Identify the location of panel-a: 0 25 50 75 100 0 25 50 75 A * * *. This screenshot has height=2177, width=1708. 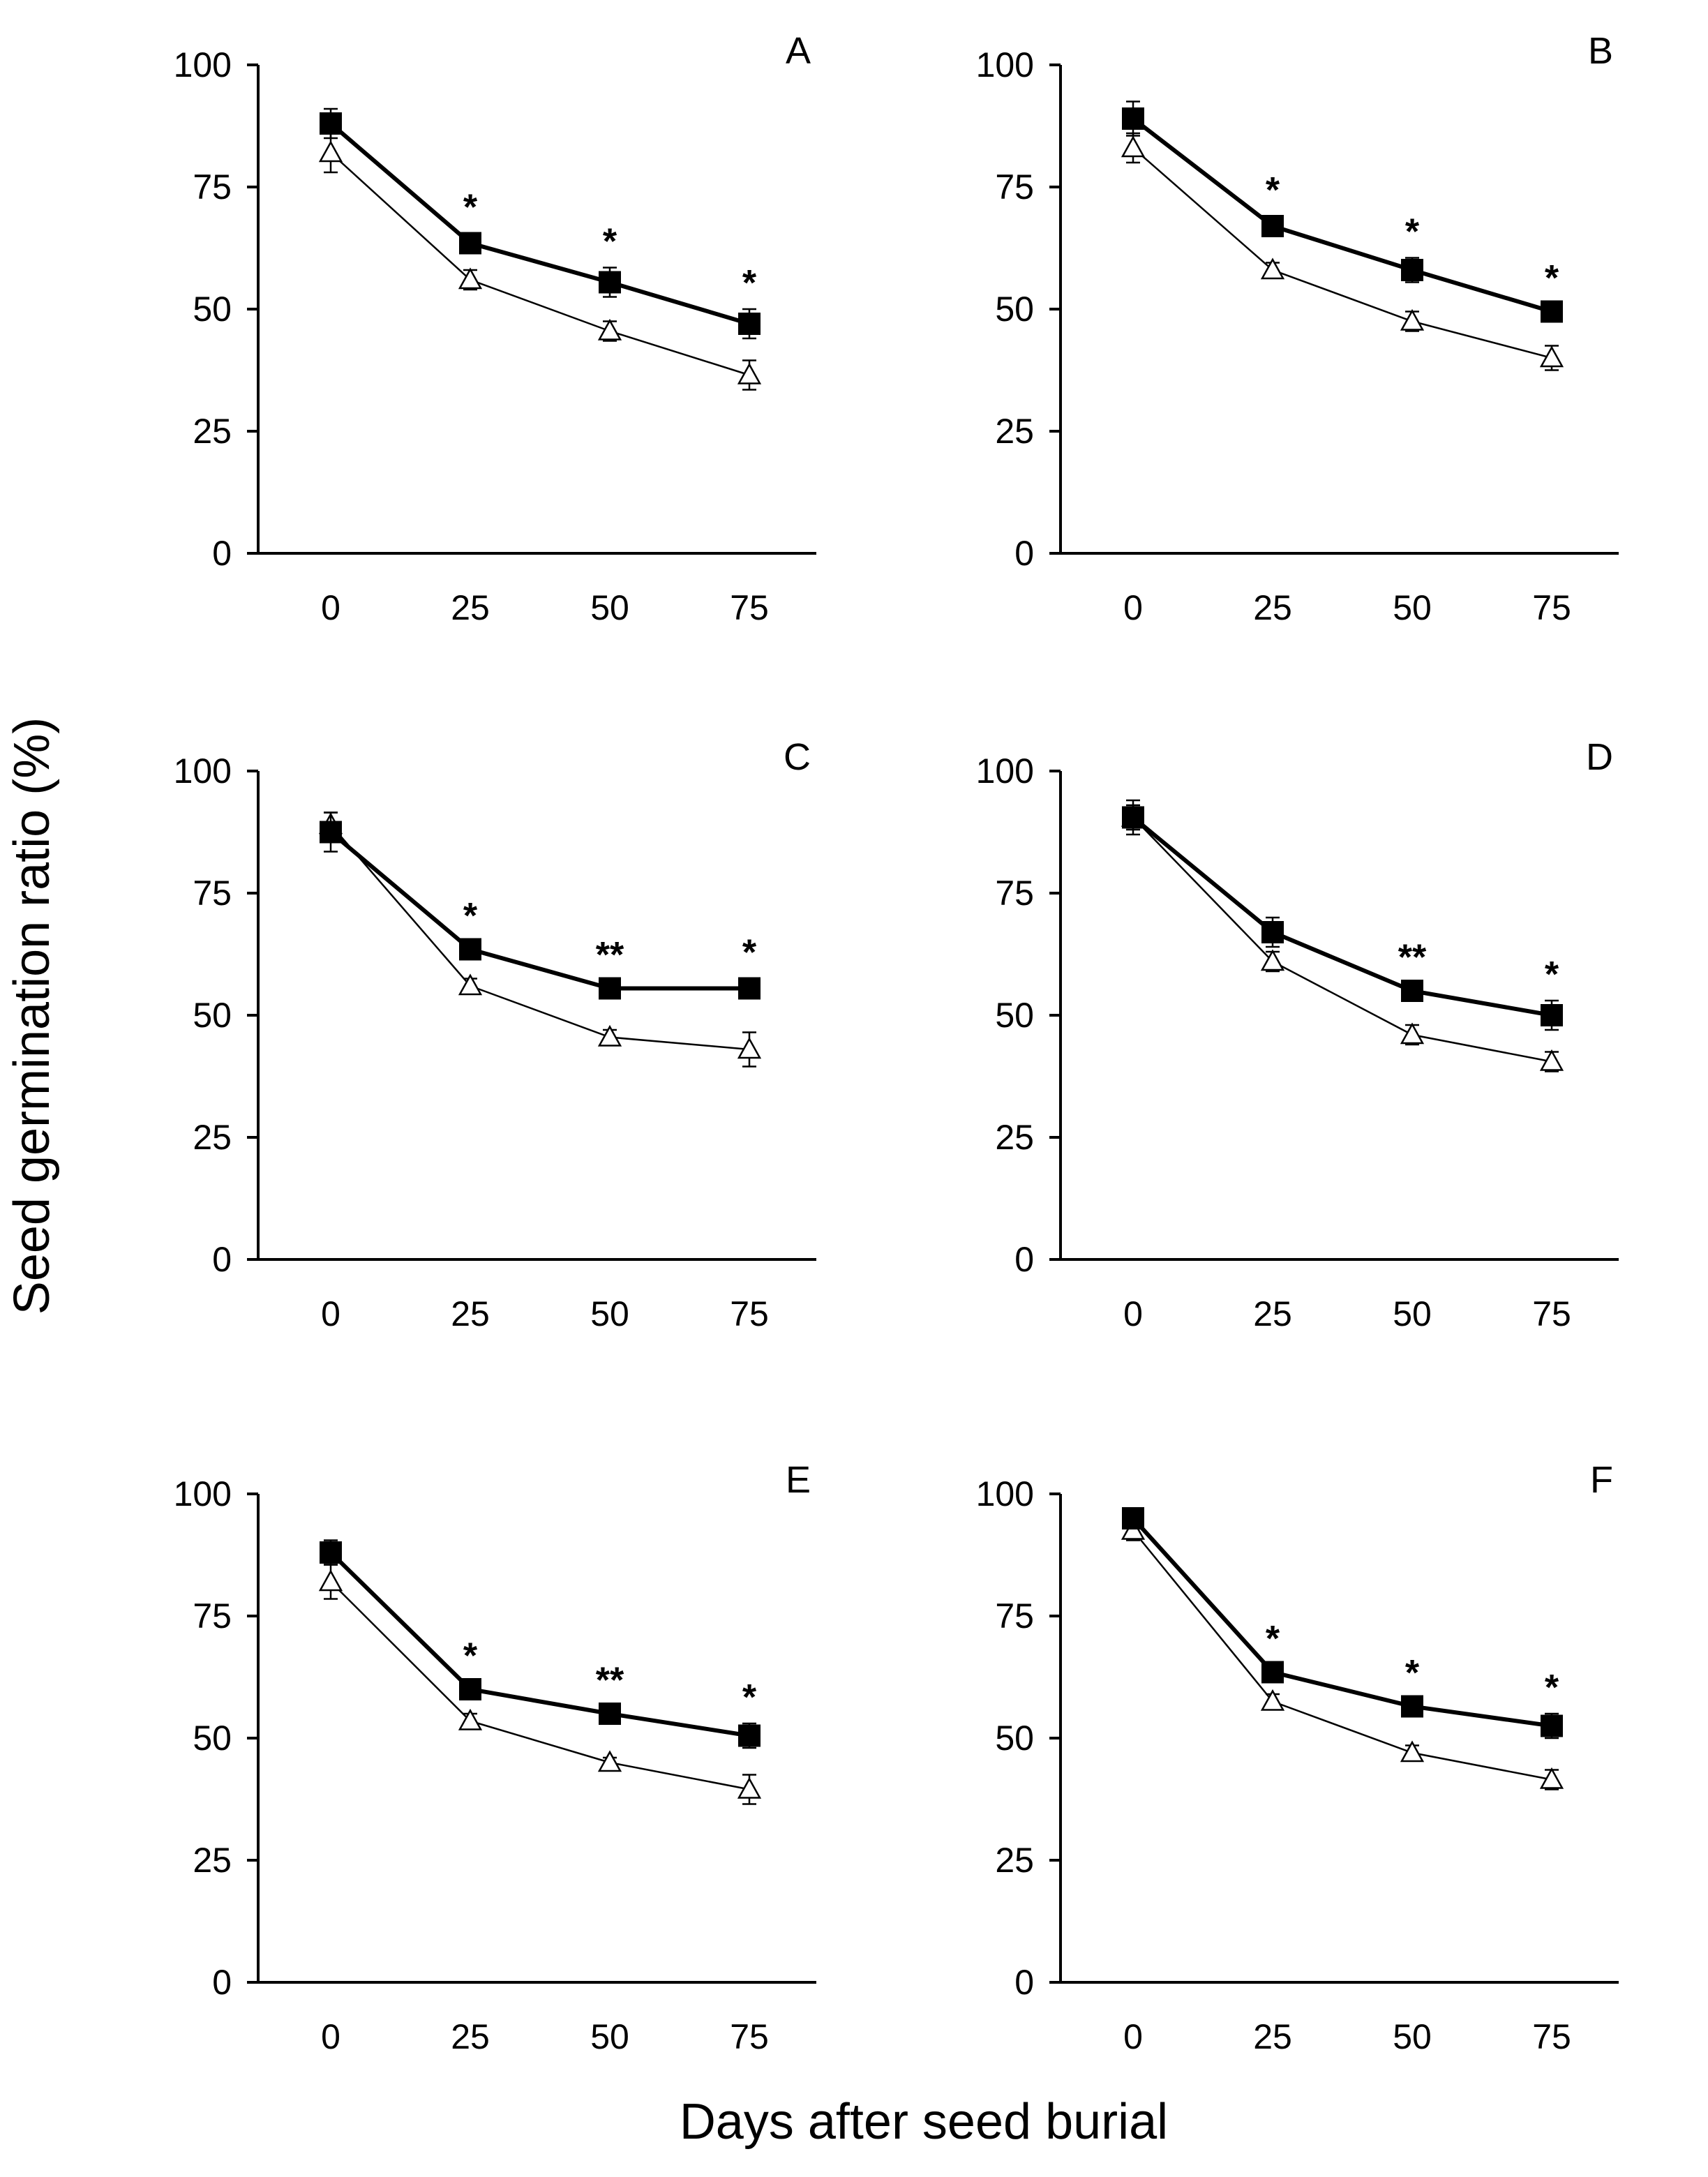
(495, 328).